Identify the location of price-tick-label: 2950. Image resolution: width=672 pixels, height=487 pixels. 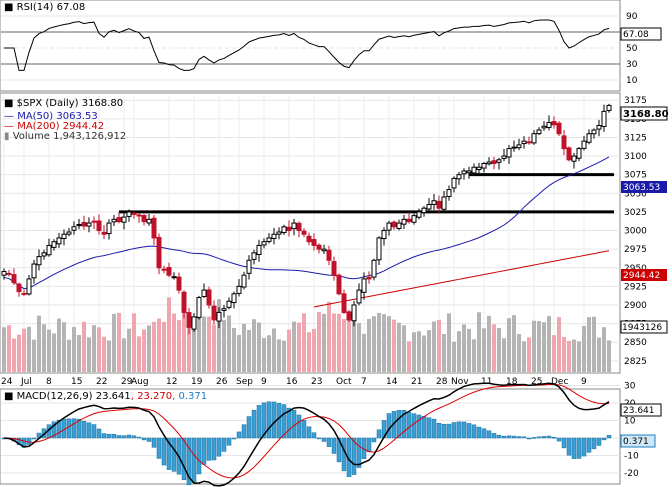
(635, 269).